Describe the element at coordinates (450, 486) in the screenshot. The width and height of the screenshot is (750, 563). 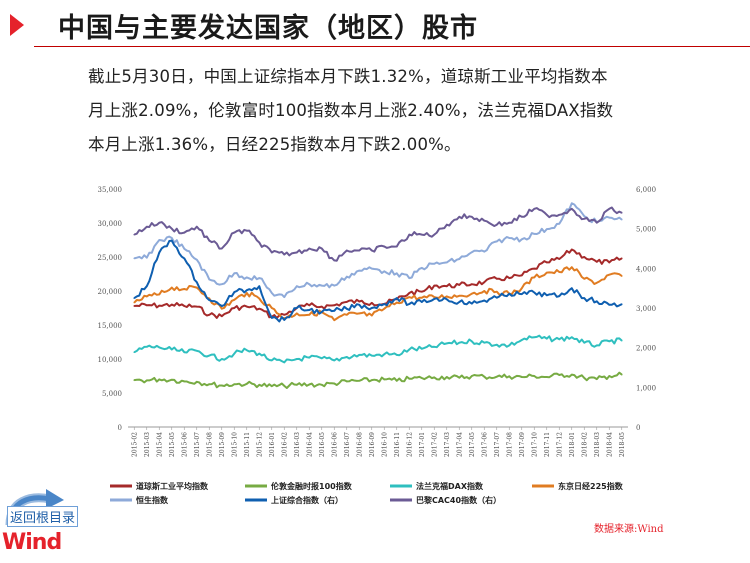
I see `legend-label: 法兰克福DAX指数` at that location.